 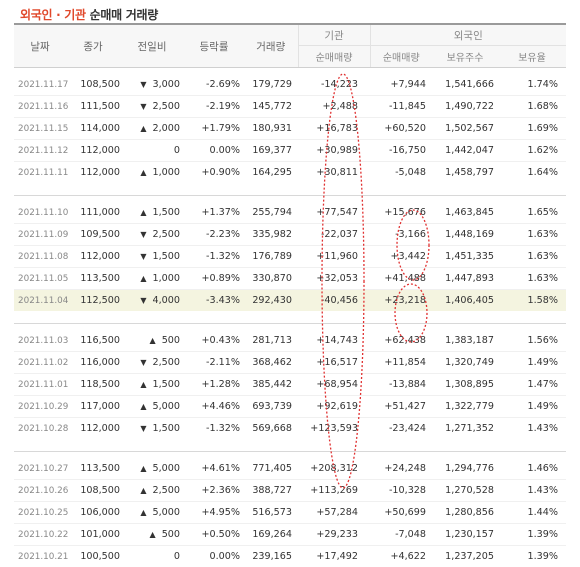 What do you see at coordinates (152, 429) in the screenshot?
I see `cell-change: ▼1,500` at bounding box center [152, 429].